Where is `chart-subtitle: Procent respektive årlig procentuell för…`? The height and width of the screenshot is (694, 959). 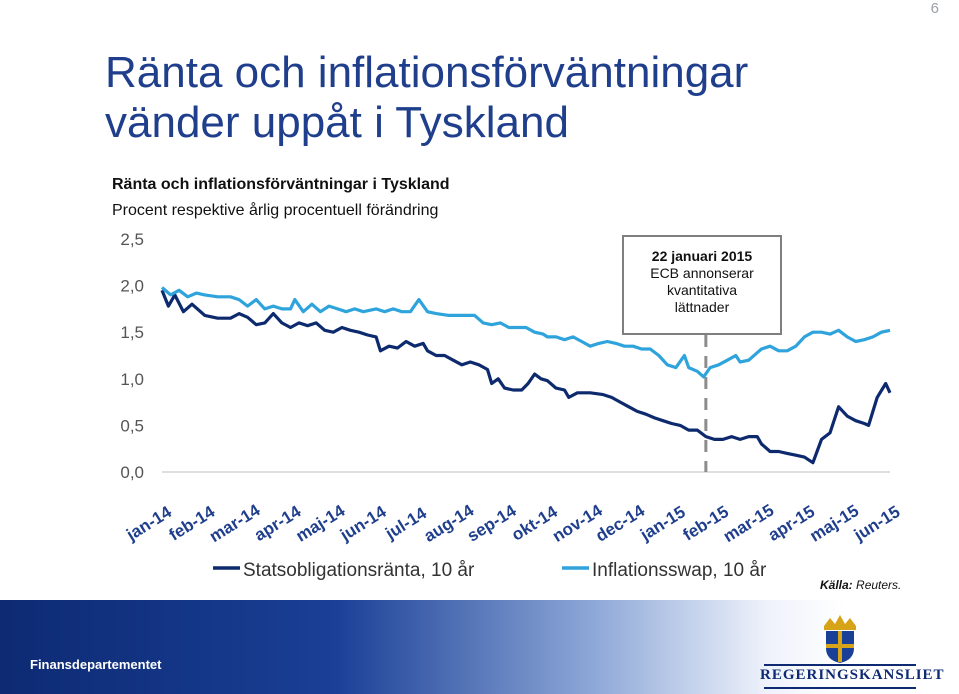
chart-subtitle: Procent respektive årlig procentuell för… is located at coordinates (275, 210).